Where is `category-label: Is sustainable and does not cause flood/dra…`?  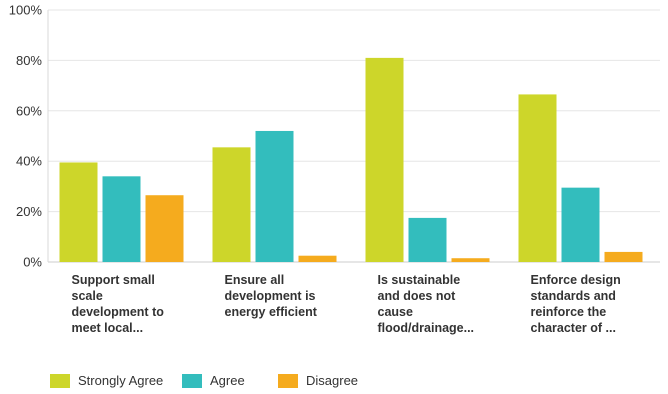 category-label: Is sustainable and does not cause flood/dra… is located at coordinates (426, 304).